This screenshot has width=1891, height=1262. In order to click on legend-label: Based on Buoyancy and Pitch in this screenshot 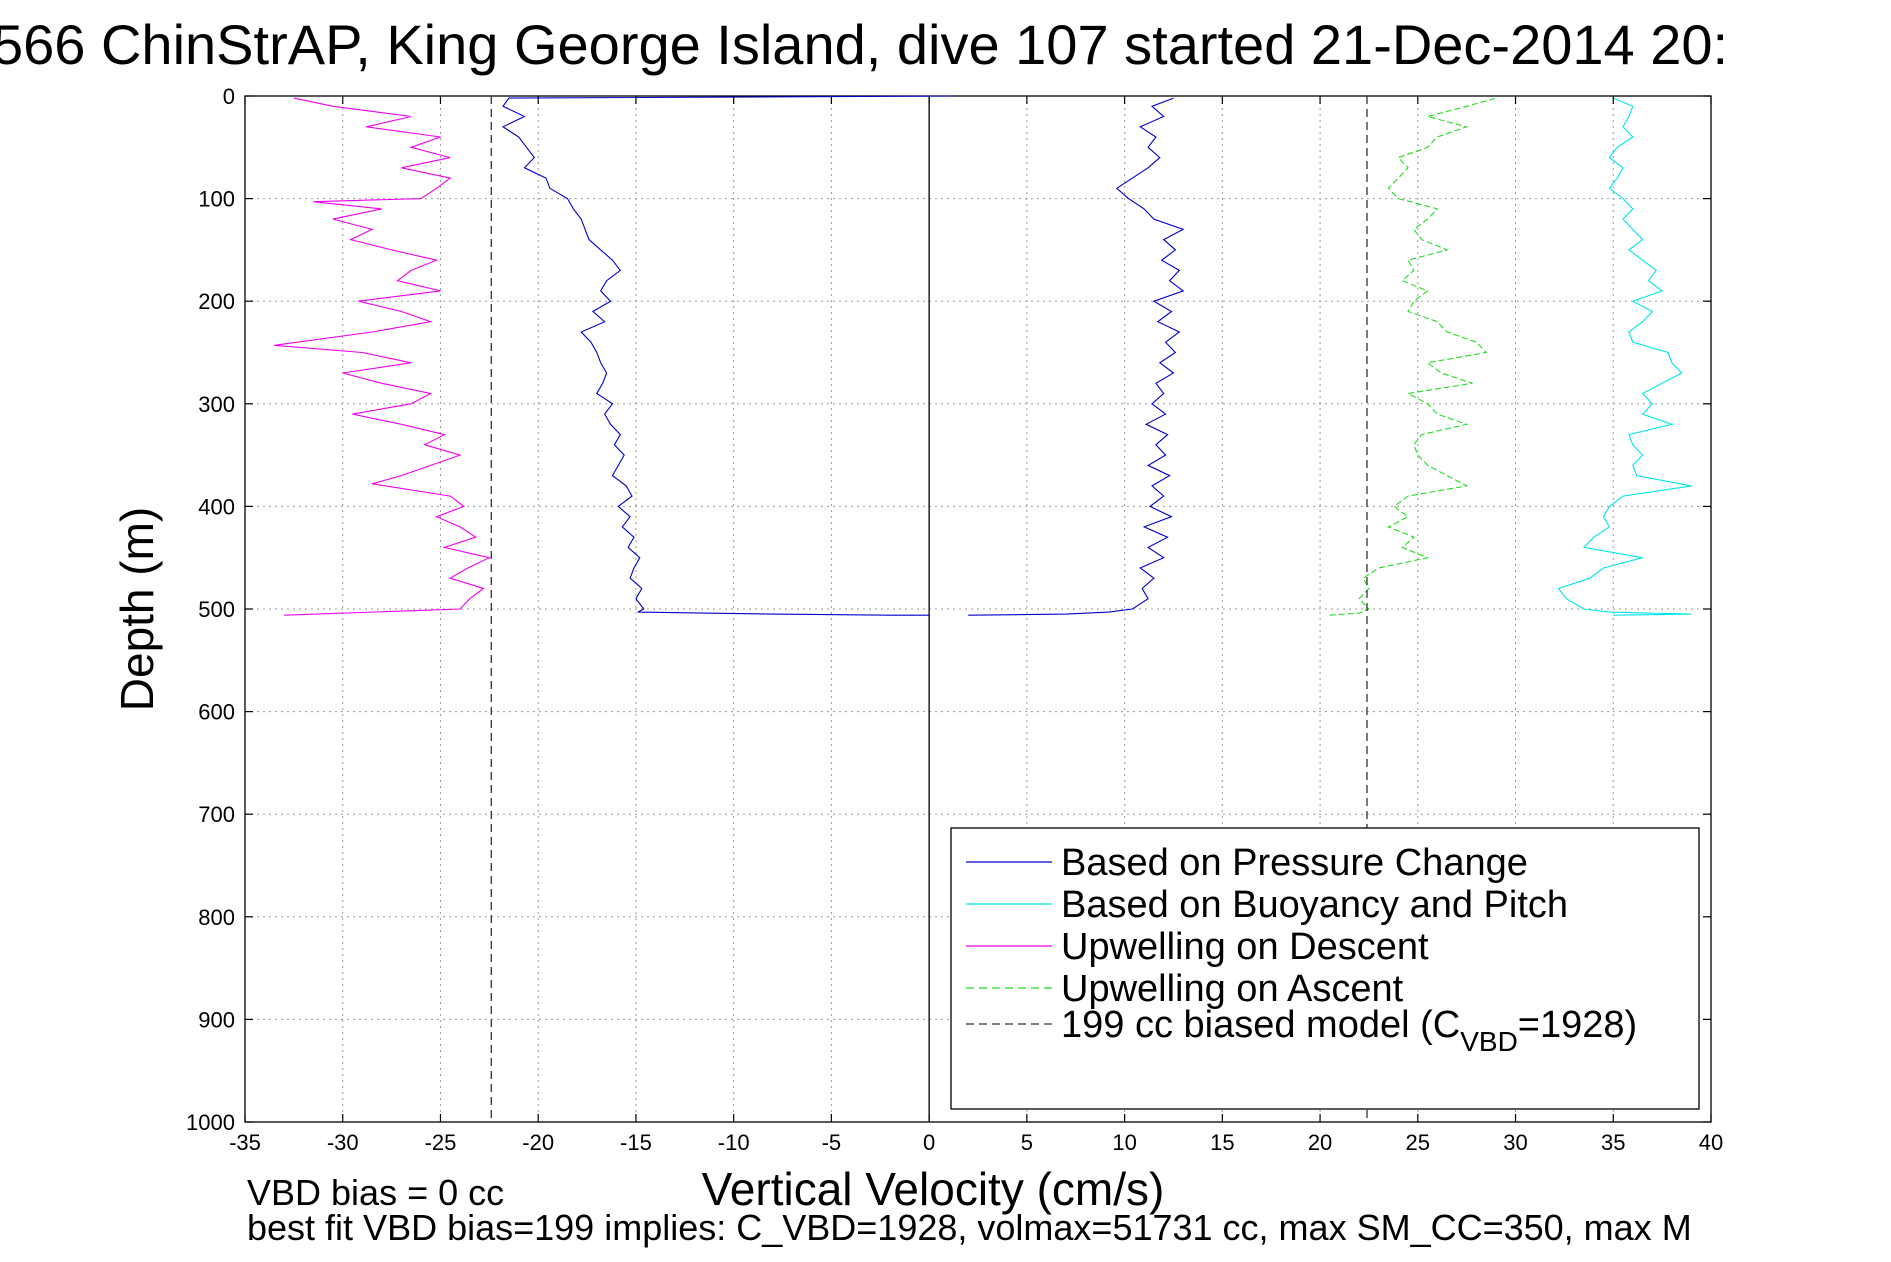, I will do `click(1314, 905)`.